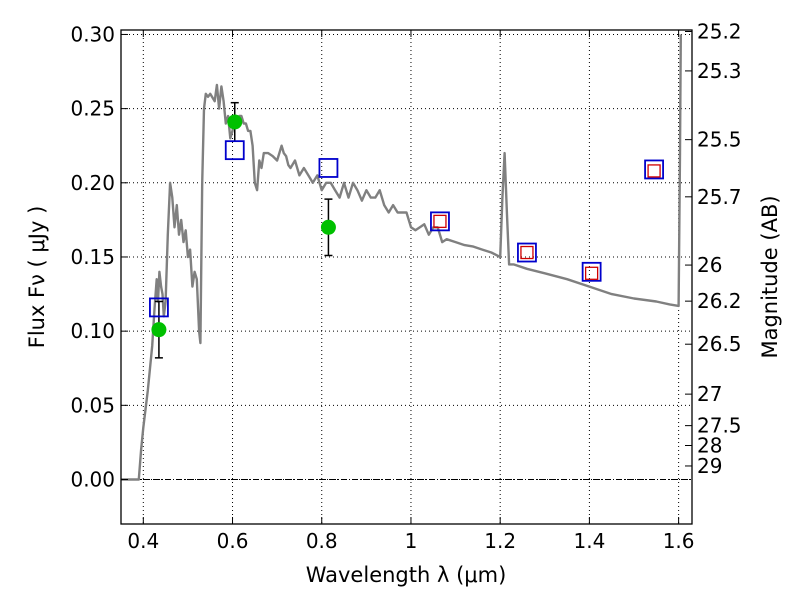 This screenshot has width=800, height=604. What do you see at coordinates (719, 344) in the screenshot?
I see `mag-tick-label-6: 26.5` at bounding box center [719, 344].